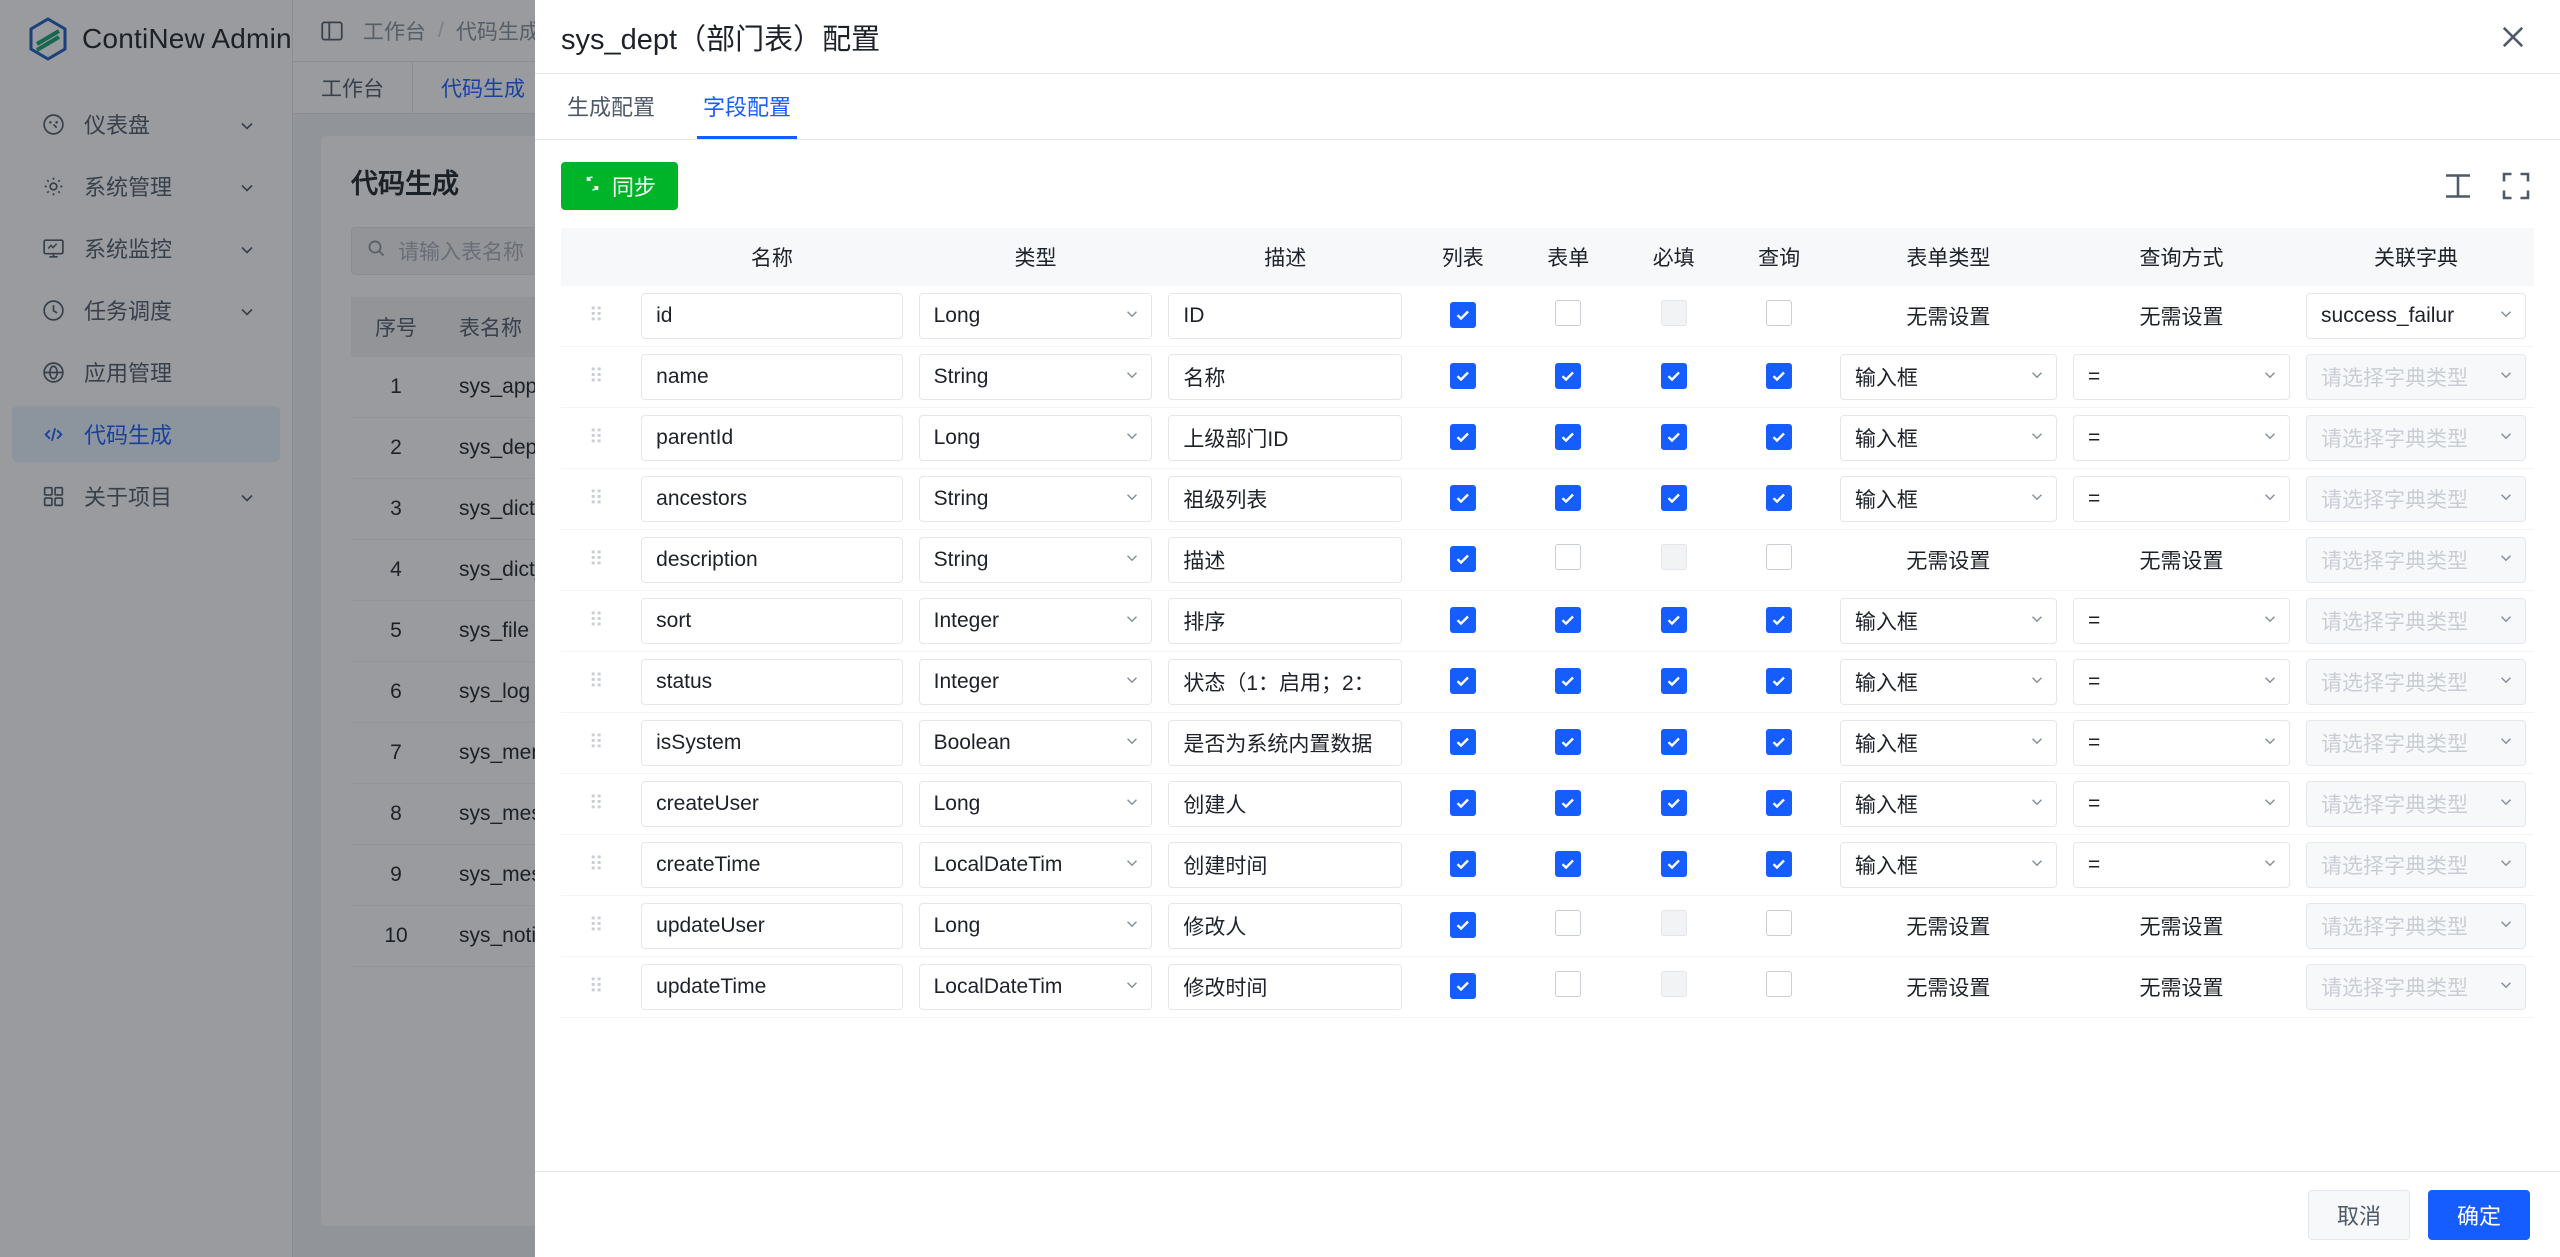 Image resolution: width=2560 pixels, height=1257 pixels. What do you see at coordinates (772, 560) in the screenshot?
I see `field-name-input: description` at bounding box center [772, 560].